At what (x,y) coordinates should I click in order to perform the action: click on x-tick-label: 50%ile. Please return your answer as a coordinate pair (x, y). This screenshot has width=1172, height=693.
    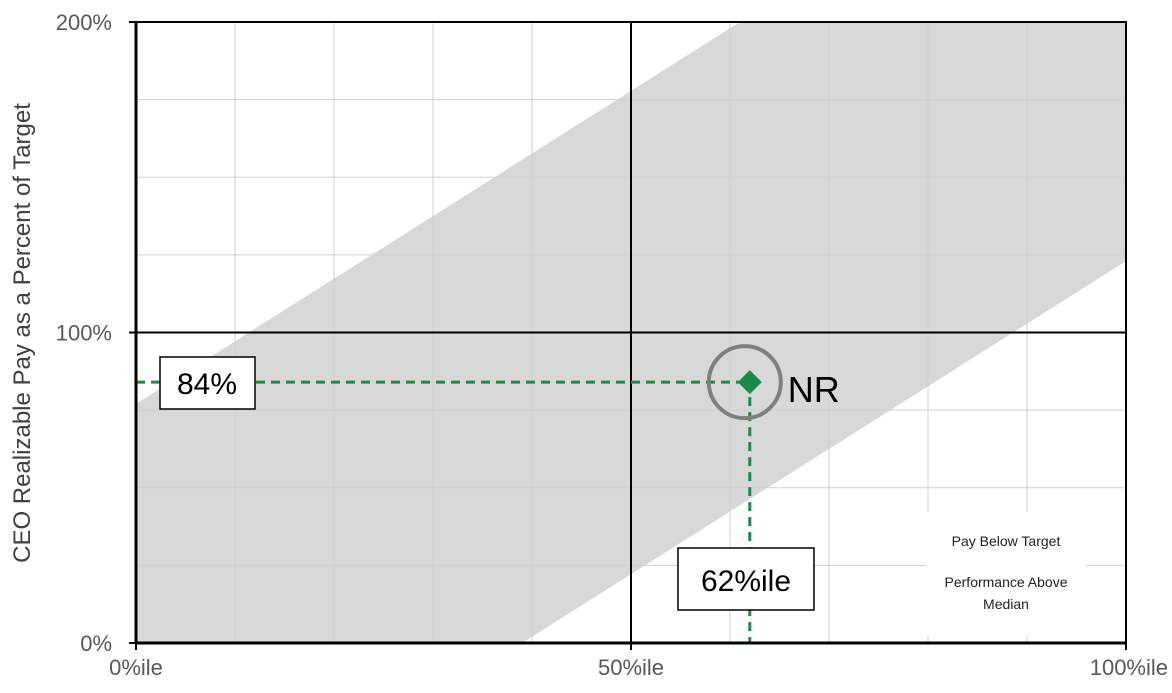
    Looking at the image, I should click on (631, 667).